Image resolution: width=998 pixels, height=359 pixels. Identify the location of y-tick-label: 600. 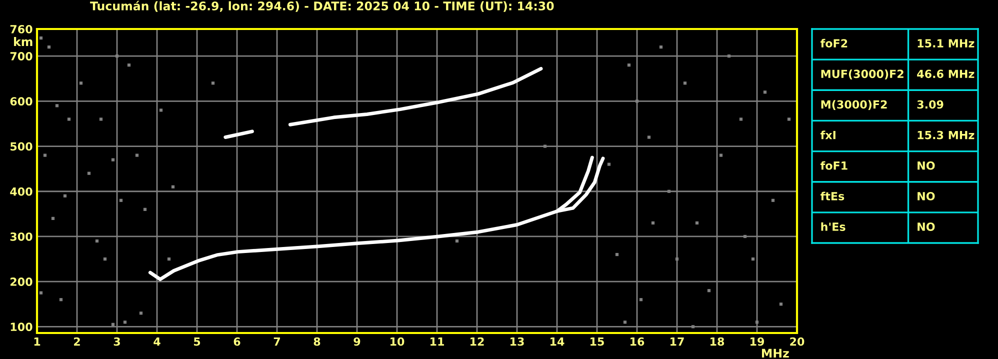
(21, 101).